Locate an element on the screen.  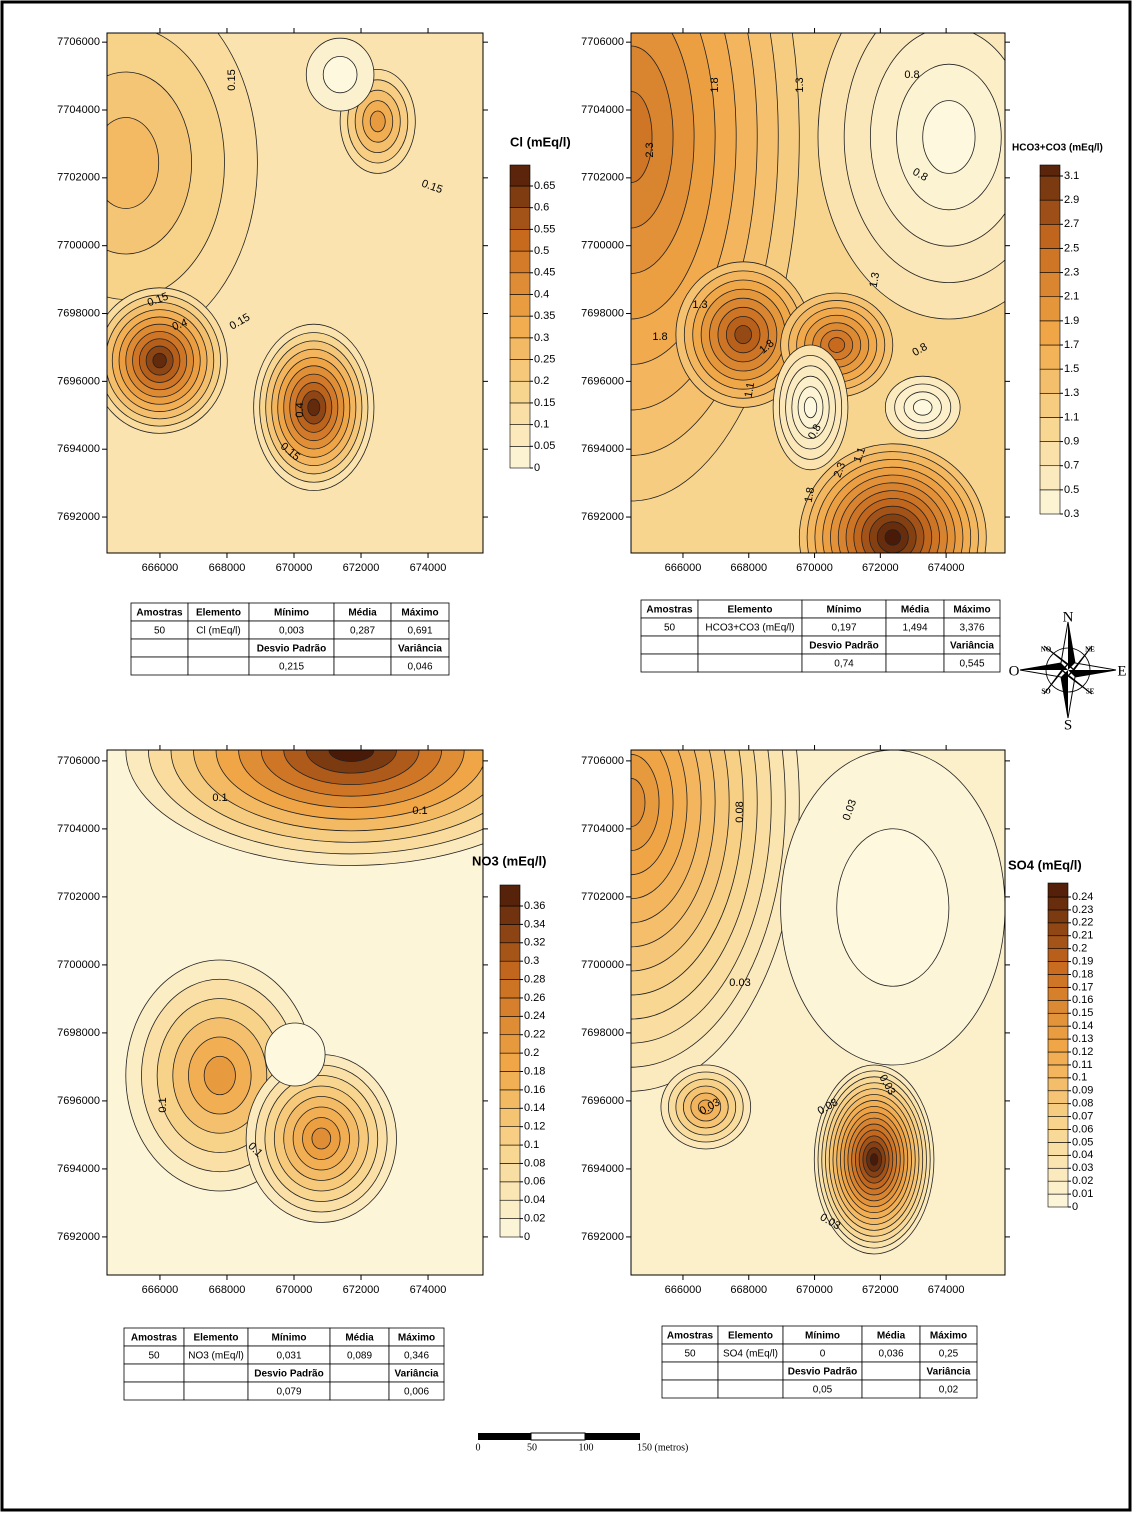
table-text: Amostras is located at coordinates (154, 1338).